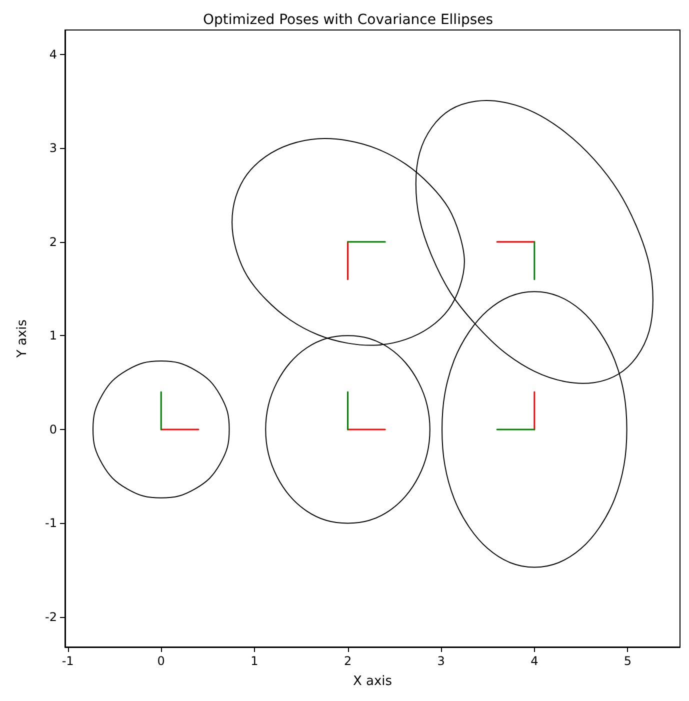 Image resolution: width=689 pixels, height=701 pixels. I want to click on chart-title: Optimized Poses with Covariance Ellipses, so click(348, 20).